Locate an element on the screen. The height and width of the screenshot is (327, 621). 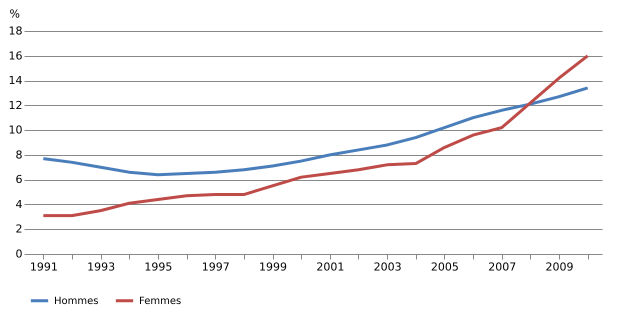
x-tick-label: 2003 is located at coordinates (388, 267).